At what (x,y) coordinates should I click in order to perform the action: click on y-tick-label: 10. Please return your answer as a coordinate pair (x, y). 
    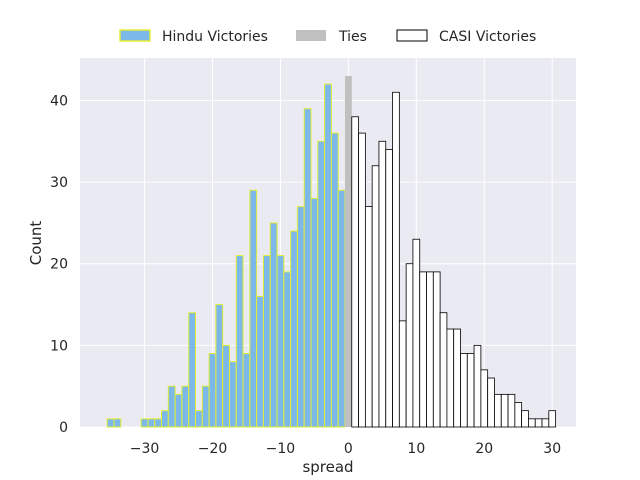
    Looking at the image, I should click on (59, 346).